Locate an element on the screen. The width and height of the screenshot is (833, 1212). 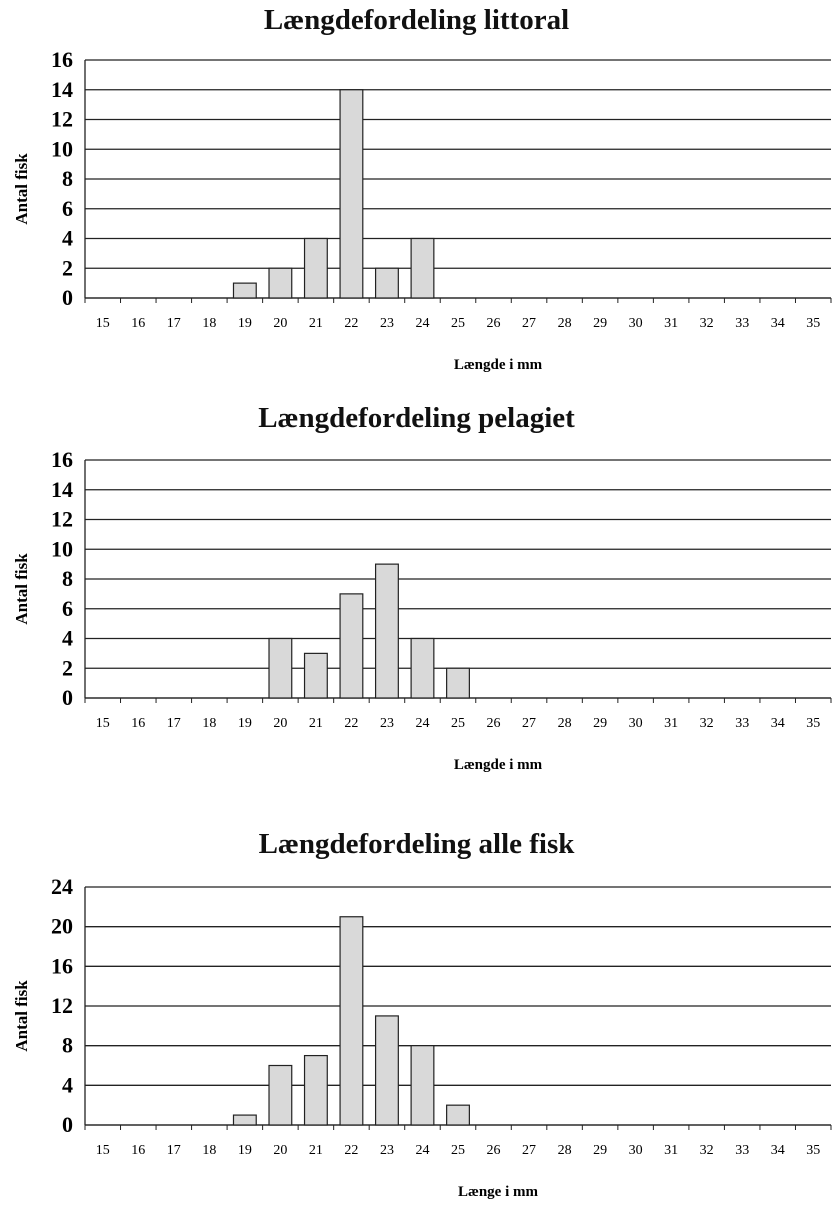
x-tick-label: 24 is located at coordinates (422, 1150).